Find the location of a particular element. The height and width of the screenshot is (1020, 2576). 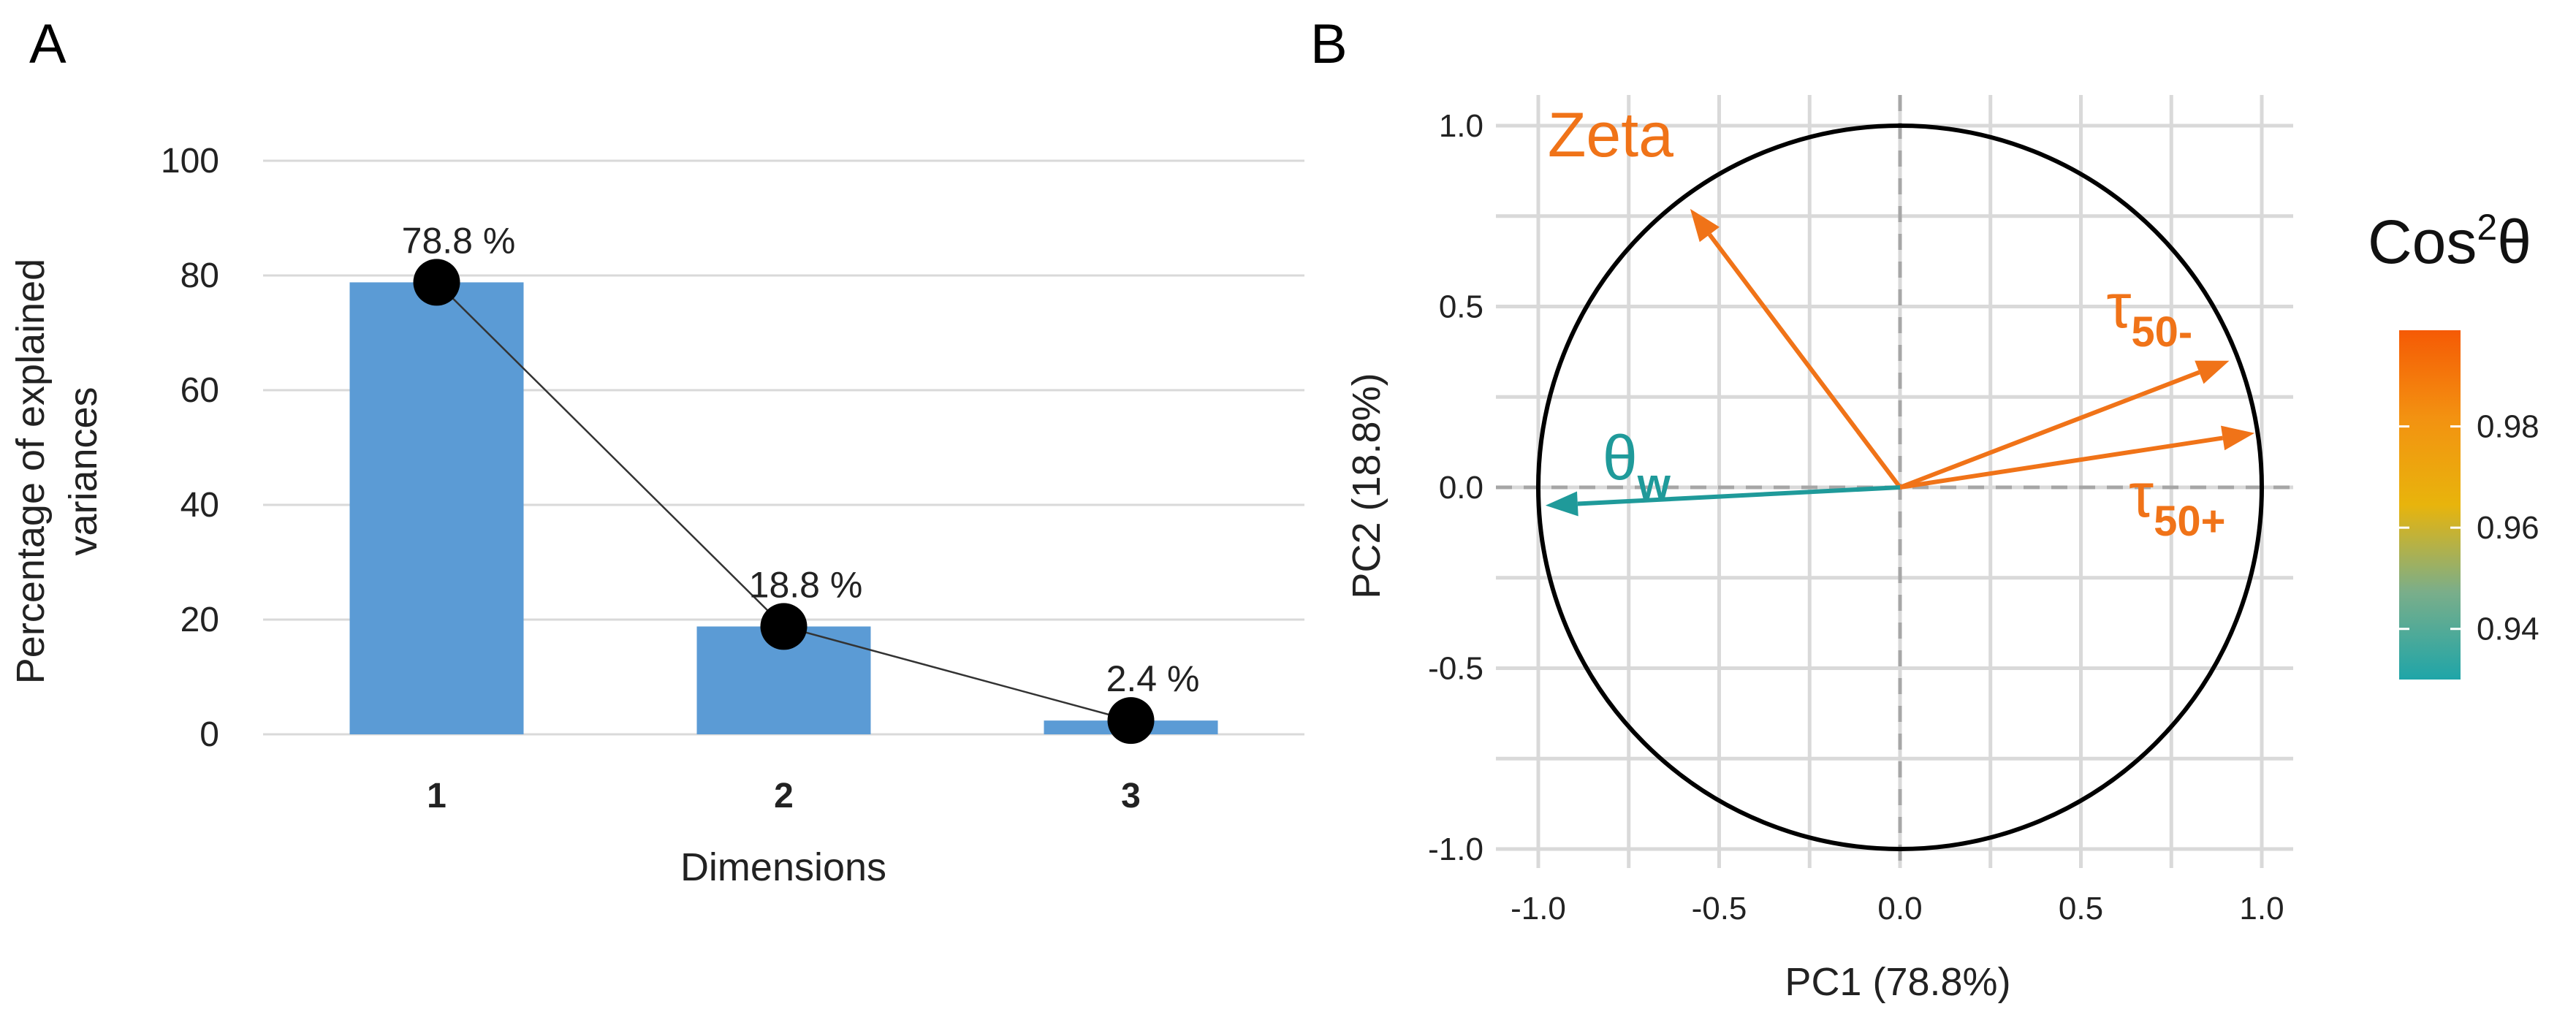

variable-label: Zeta is located at coordinates (1610, 135).